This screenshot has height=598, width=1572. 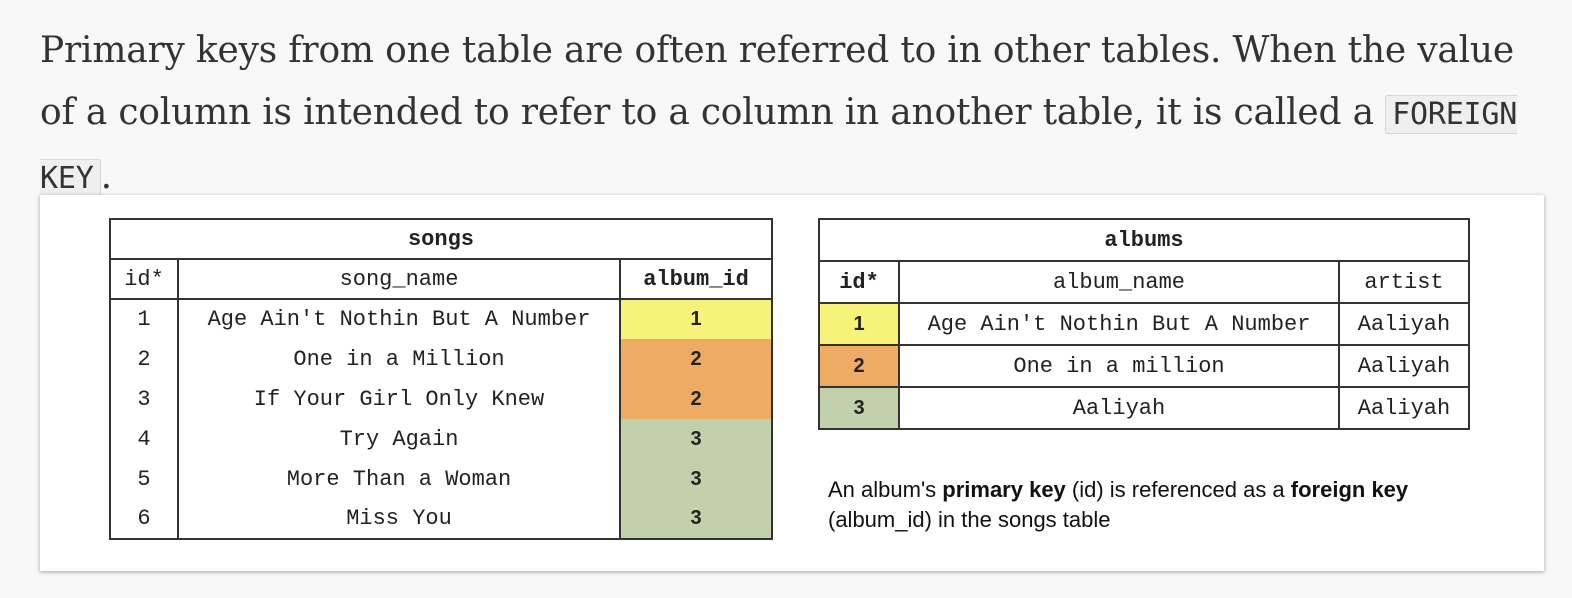 I want to click on songs-table-row: 6 Miss You 3, so click(x=441, y=519).